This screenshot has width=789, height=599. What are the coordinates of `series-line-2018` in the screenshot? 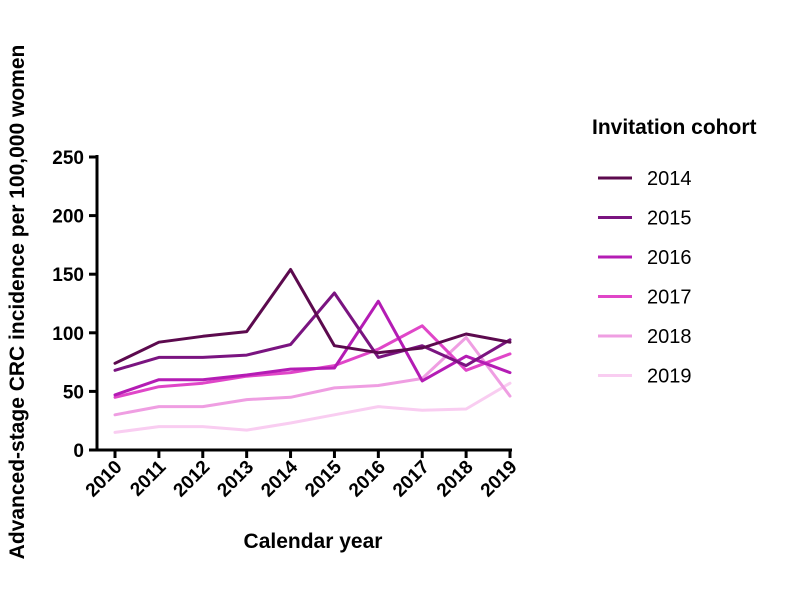 It's located at (312, 376).